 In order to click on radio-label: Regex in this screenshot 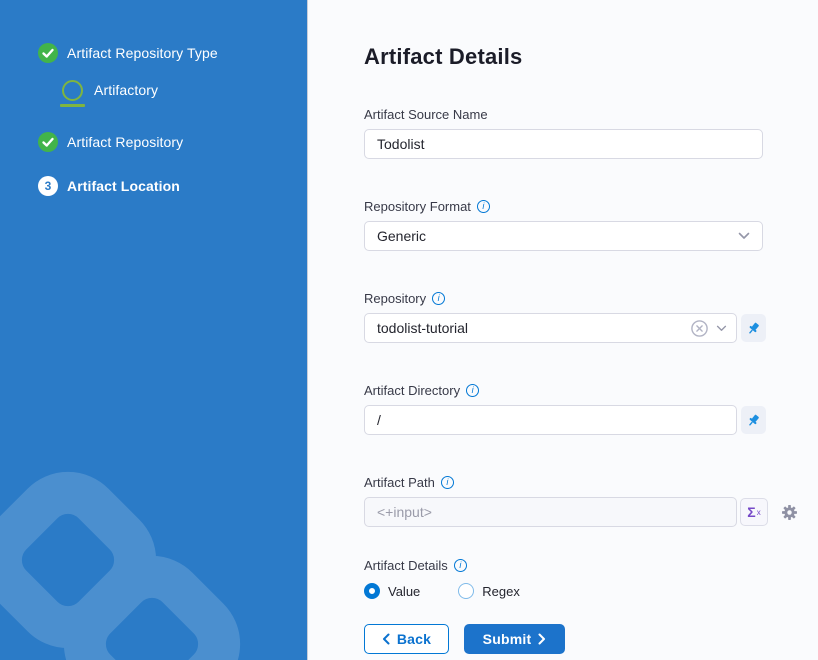, I will do `click(501, 591)`.